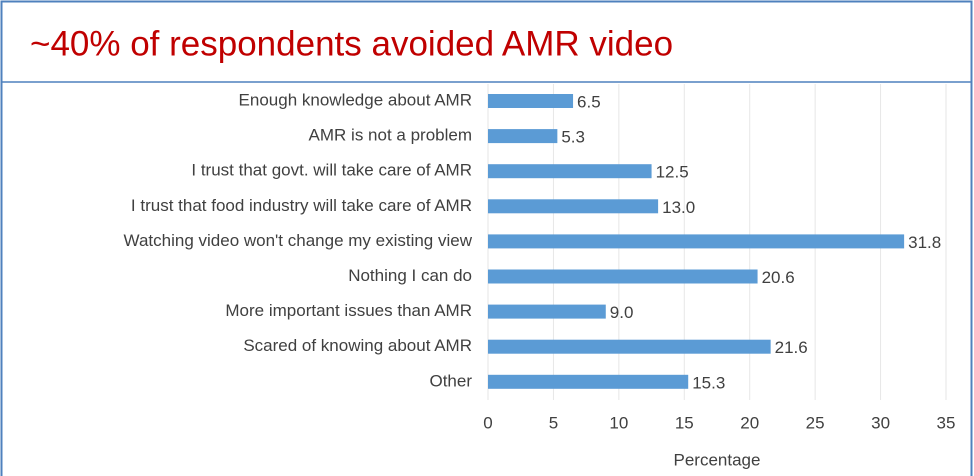 This screenshot has width=974, height=476. I want to click on x-tick-label: 15, so click(684, 422).